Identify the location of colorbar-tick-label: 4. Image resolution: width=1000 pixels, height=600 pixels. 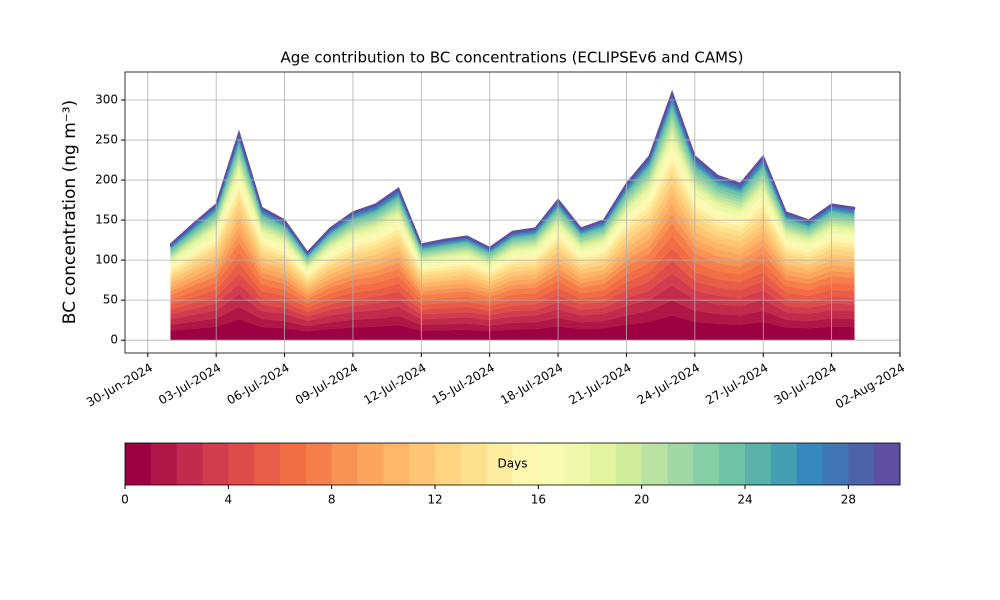
(229, 500).